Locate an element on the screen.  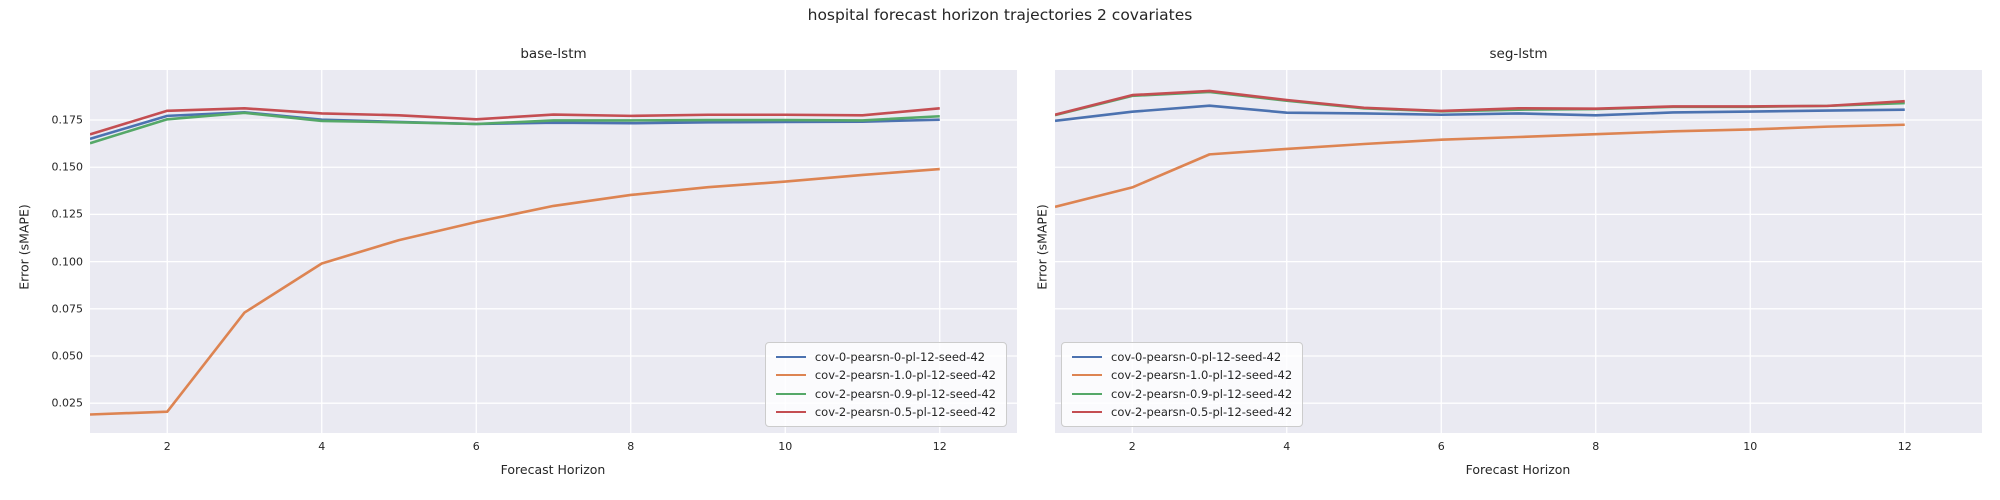
y-tick-label: 0.175 is located at coordinates (67, 120).